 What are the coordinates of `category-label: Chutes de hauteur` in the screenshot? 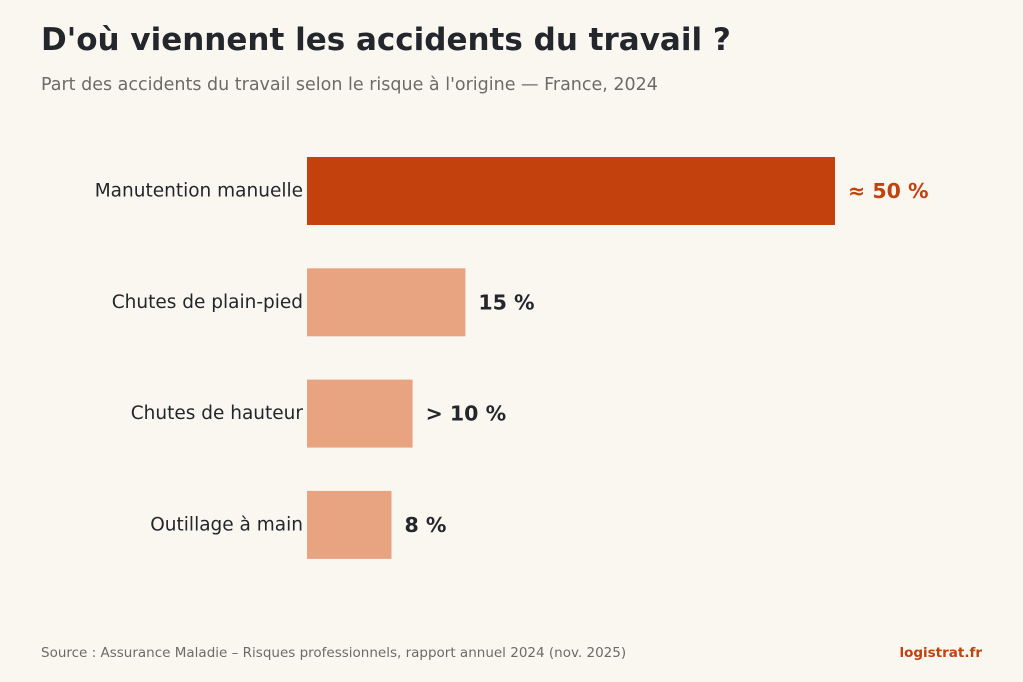 It's located at (217, 413).